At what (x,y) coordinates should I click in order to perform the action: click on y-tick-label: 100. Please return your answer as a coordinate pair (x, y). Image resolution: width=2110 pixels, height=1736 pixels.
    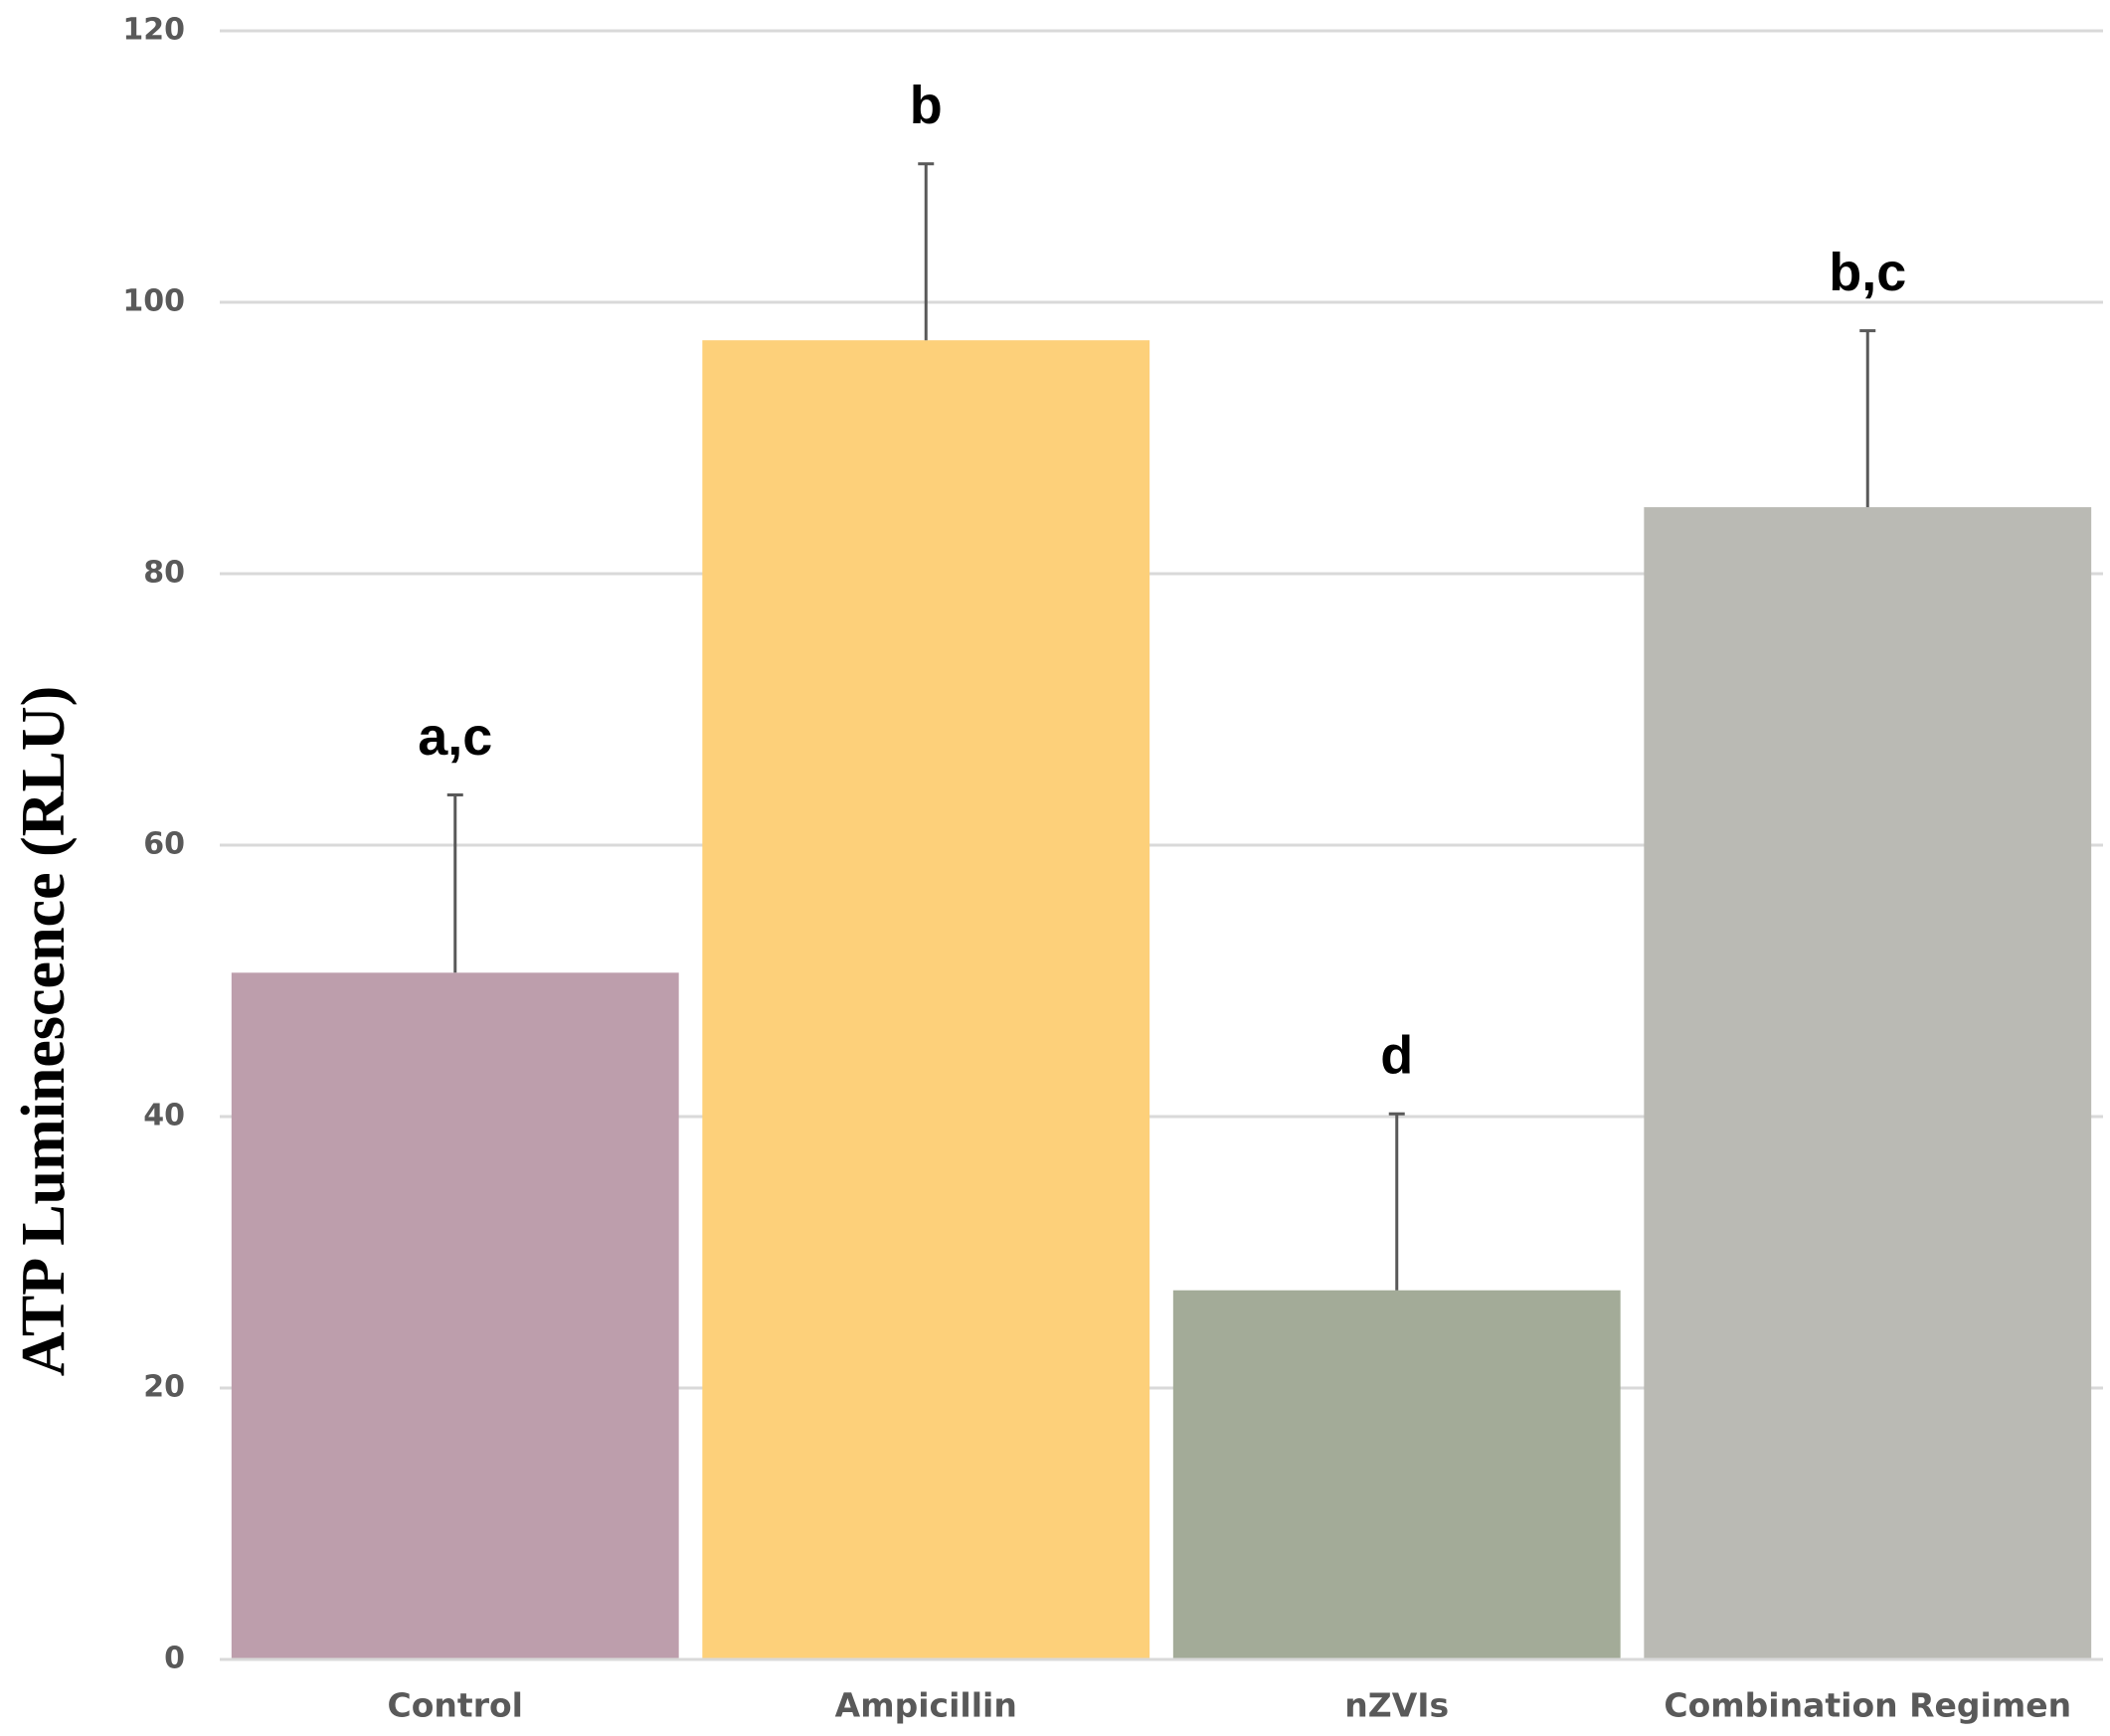
    Looking at the image, I should click on (153, 301).